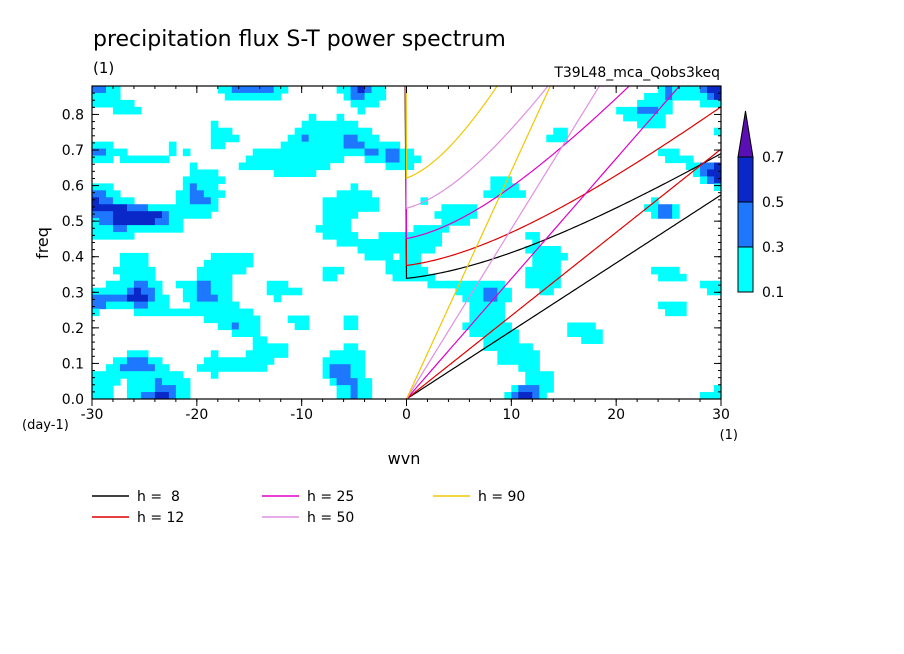 The image size is (904, 654). What do you see at coordinates (92, 415) in the screenshot?
I see `x-tick-label: -30` at bounding box center [92, 415].